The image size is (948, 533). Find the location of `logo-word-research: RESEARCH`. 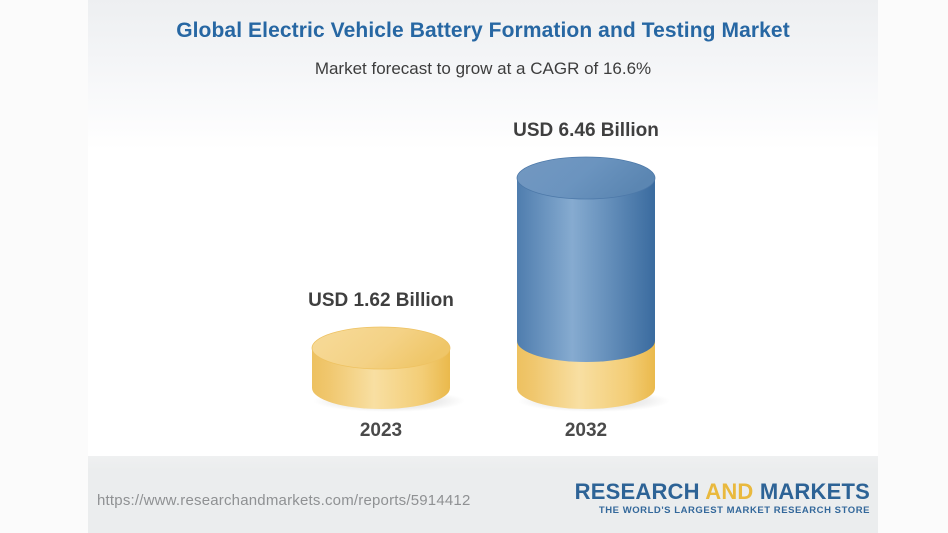

logo-word-research: RESEARCH is located at coordinates (637, 492).